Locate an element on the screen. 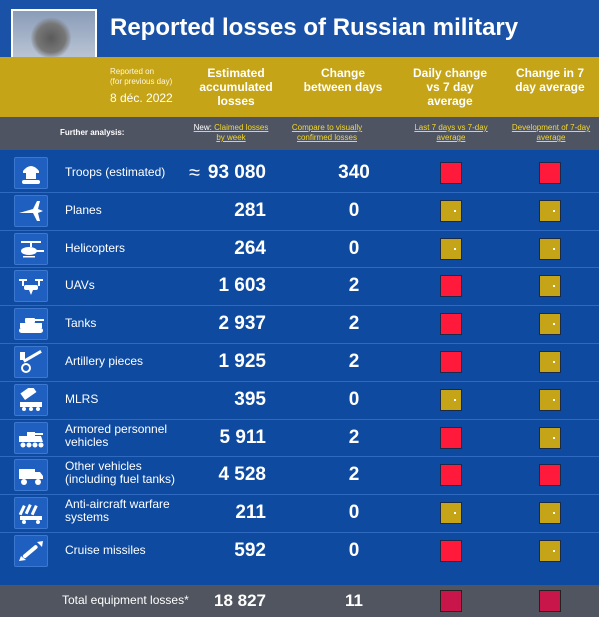 The height and width of the screenshot is (617, 599). analysis-bar is located at coordinates (299, 133).